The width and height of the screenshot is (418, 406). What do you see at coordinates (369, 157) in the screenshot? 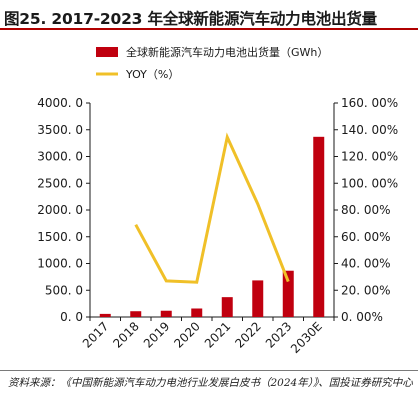
I see `right-tick-label: 120. 00%` at bounding box center [369, 157].